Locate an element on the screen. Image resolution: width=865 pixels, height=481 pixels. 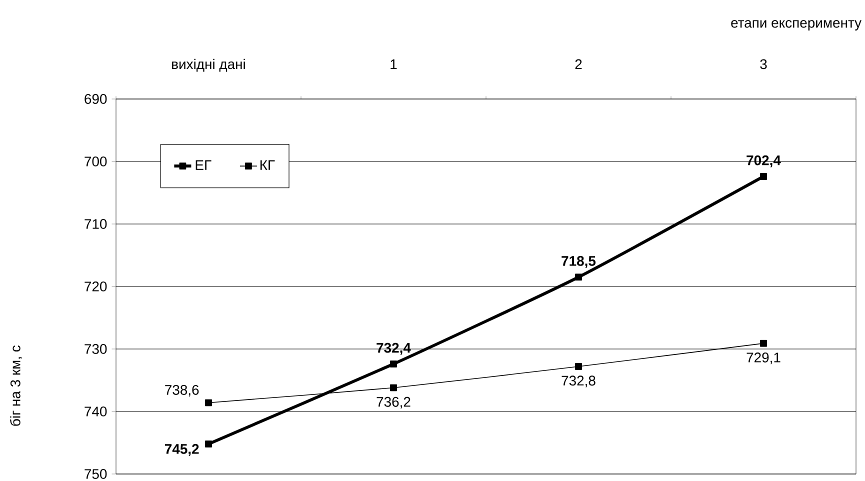
x-tick-label: 1 is located at coordinates (393, 64).